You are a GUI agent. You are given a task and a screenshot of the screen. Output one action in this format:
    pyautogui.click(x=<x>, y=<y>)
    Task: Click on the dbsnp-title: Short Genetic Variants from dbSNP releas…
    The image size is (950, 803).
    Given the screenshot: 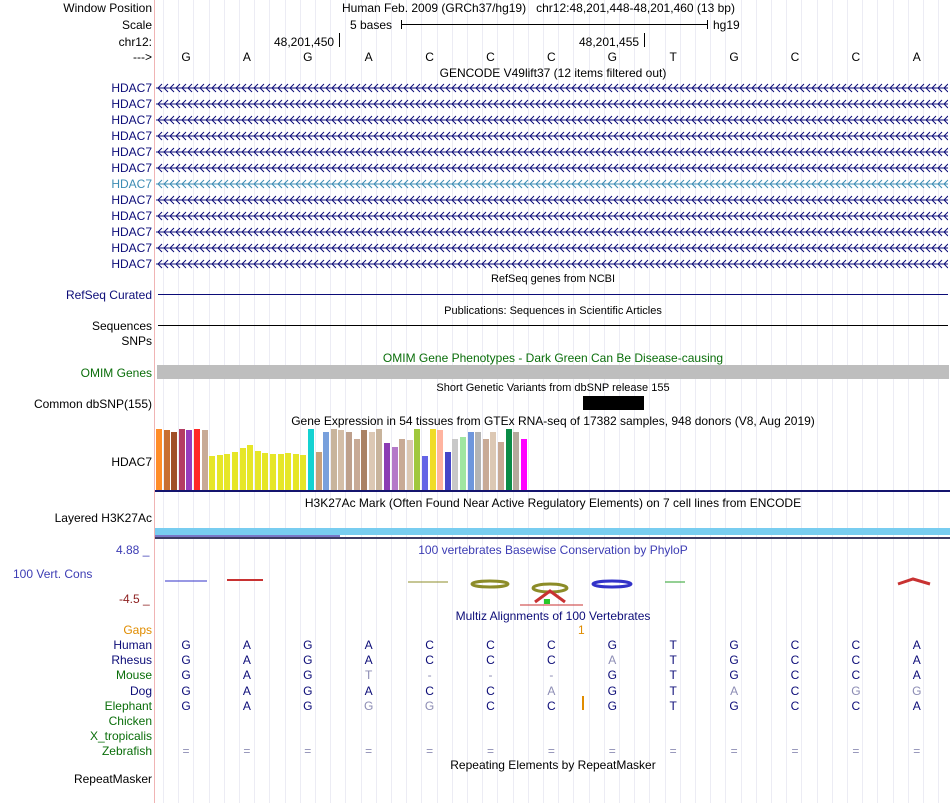 What is the action you would take?
    pyautogui.click(x=553, y=388)
    